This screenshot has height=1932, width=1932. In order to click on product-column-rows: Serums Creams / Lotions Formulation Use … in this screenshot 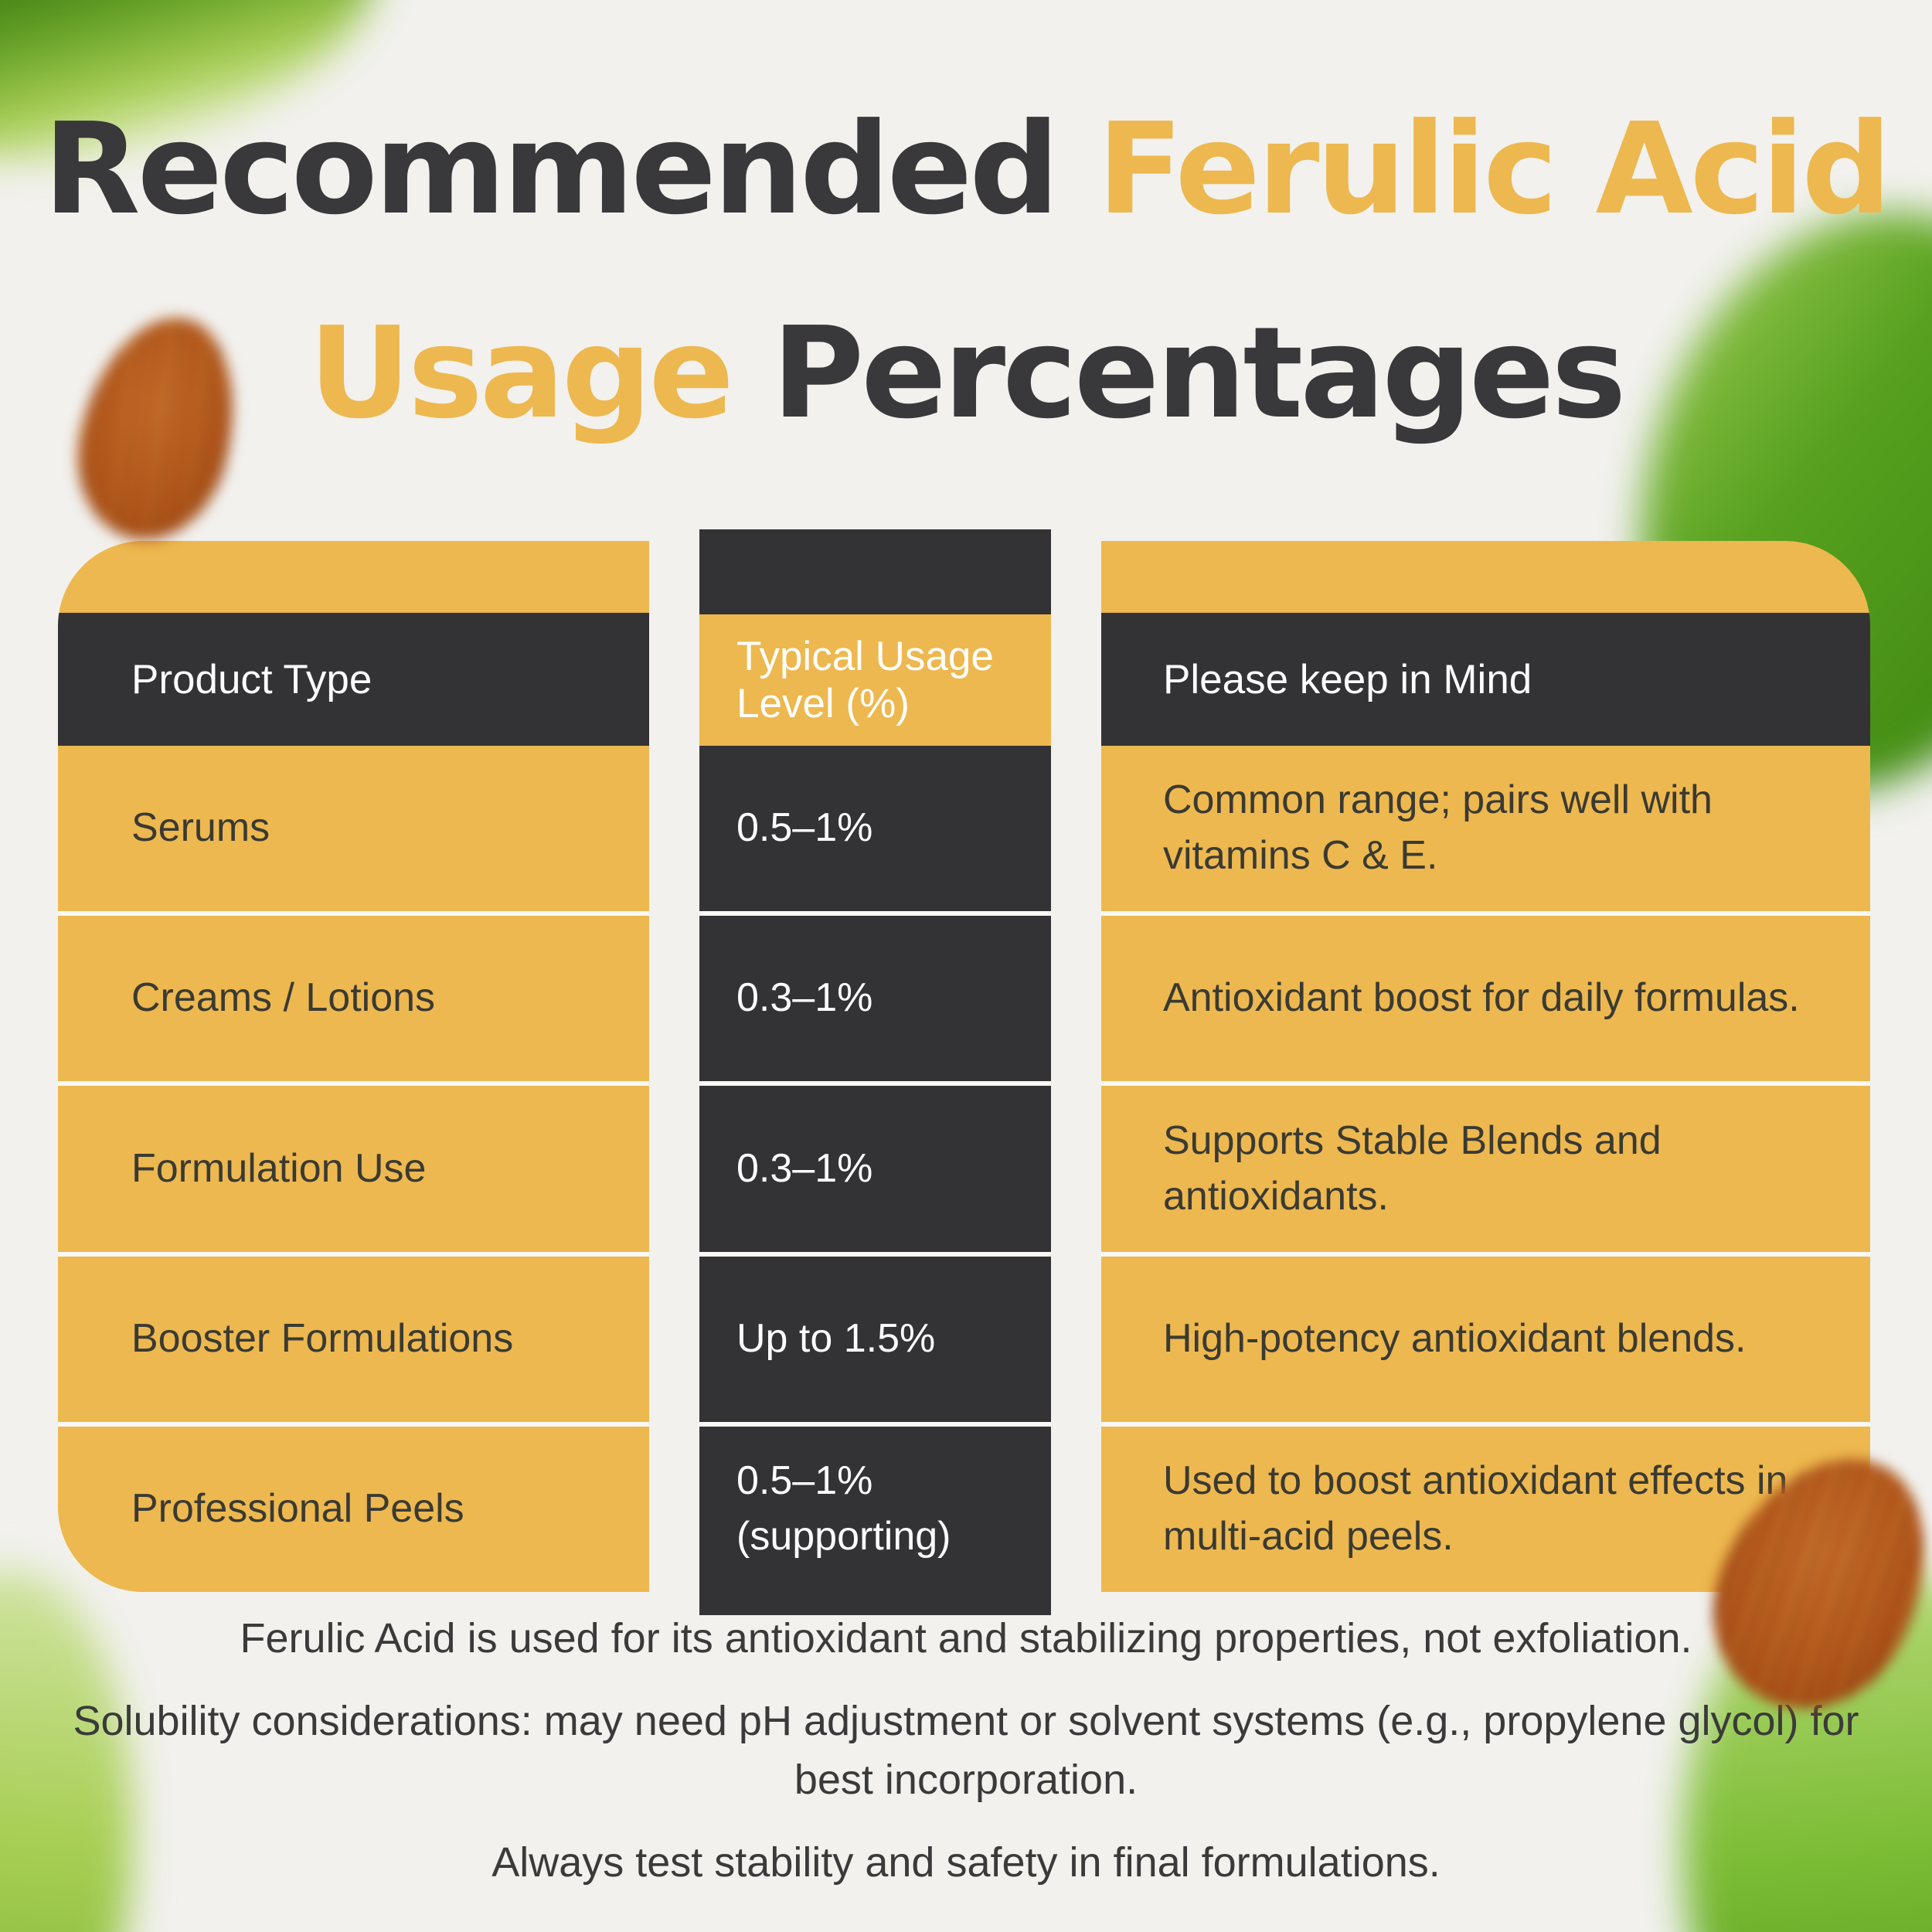, I will do `click(353, 1169)`.